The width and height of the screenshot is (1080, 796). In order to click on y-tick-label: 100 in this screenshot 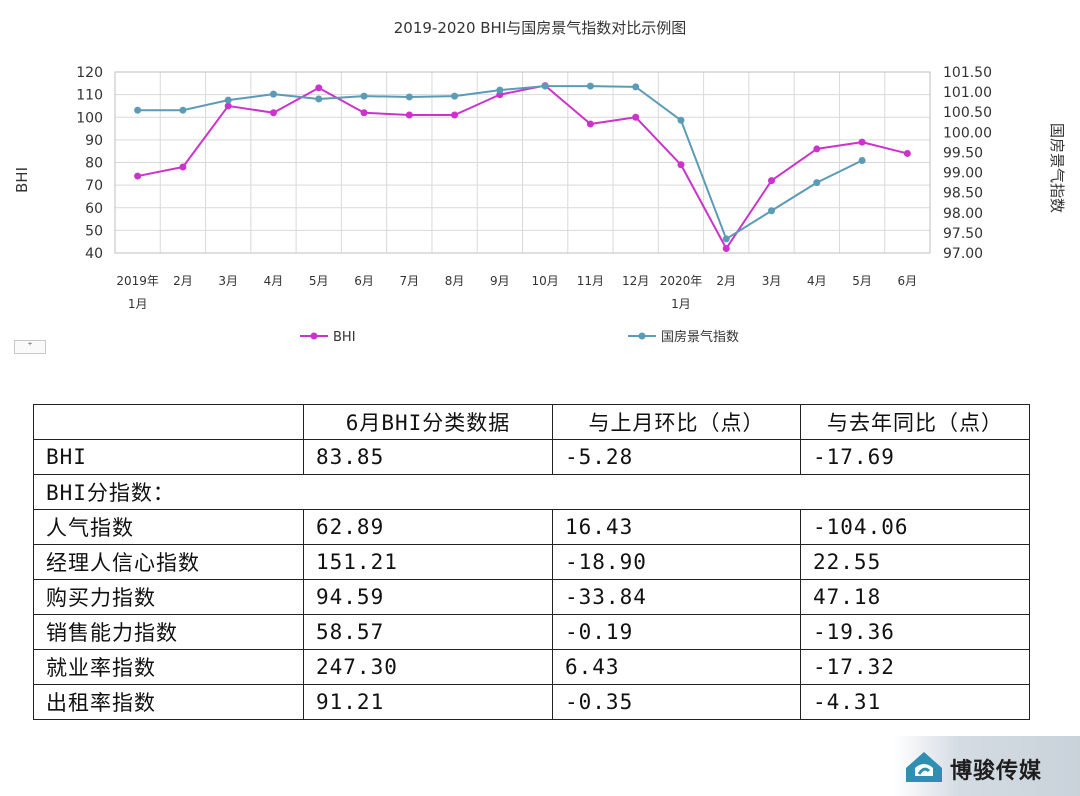, I will do `click(89, 118)`.